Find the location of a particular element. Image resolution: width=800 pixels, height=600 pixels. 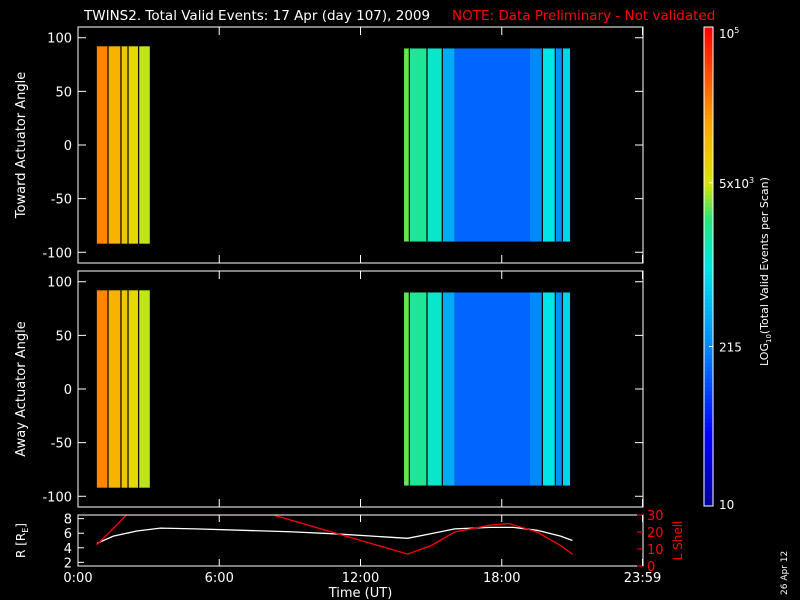

y2-axis-label: L Shell is located at coordinates (678, 541).